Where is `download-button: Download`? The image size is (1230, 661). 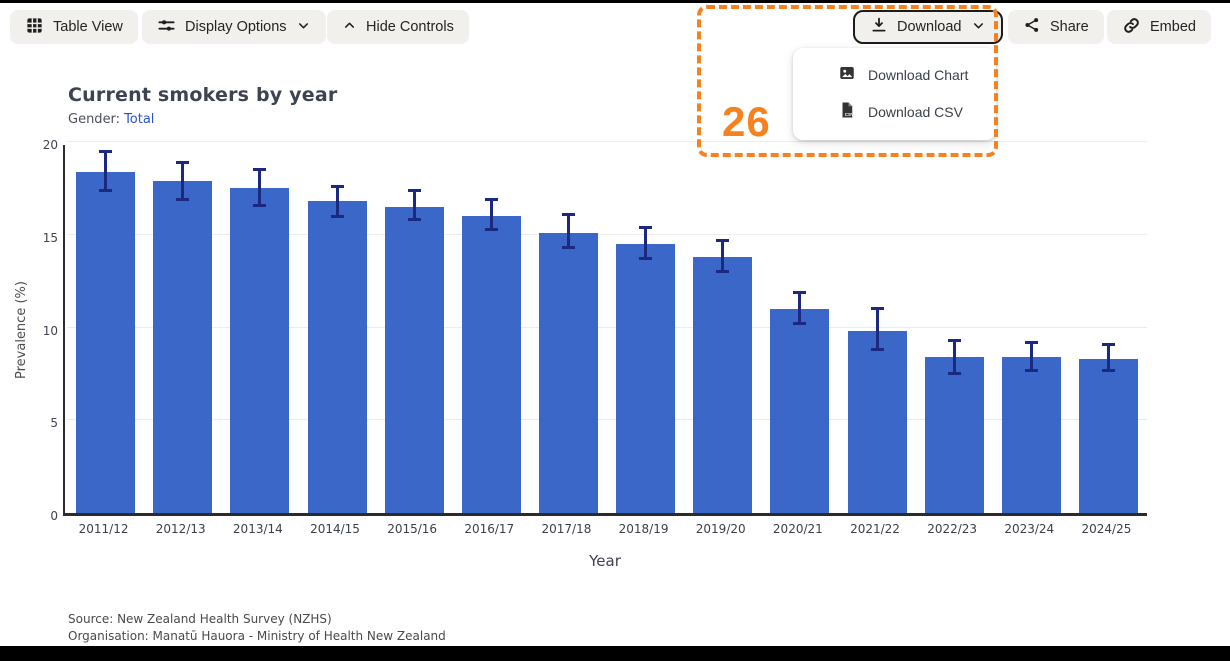 download-button: Download is located at coordinates (928, 27).